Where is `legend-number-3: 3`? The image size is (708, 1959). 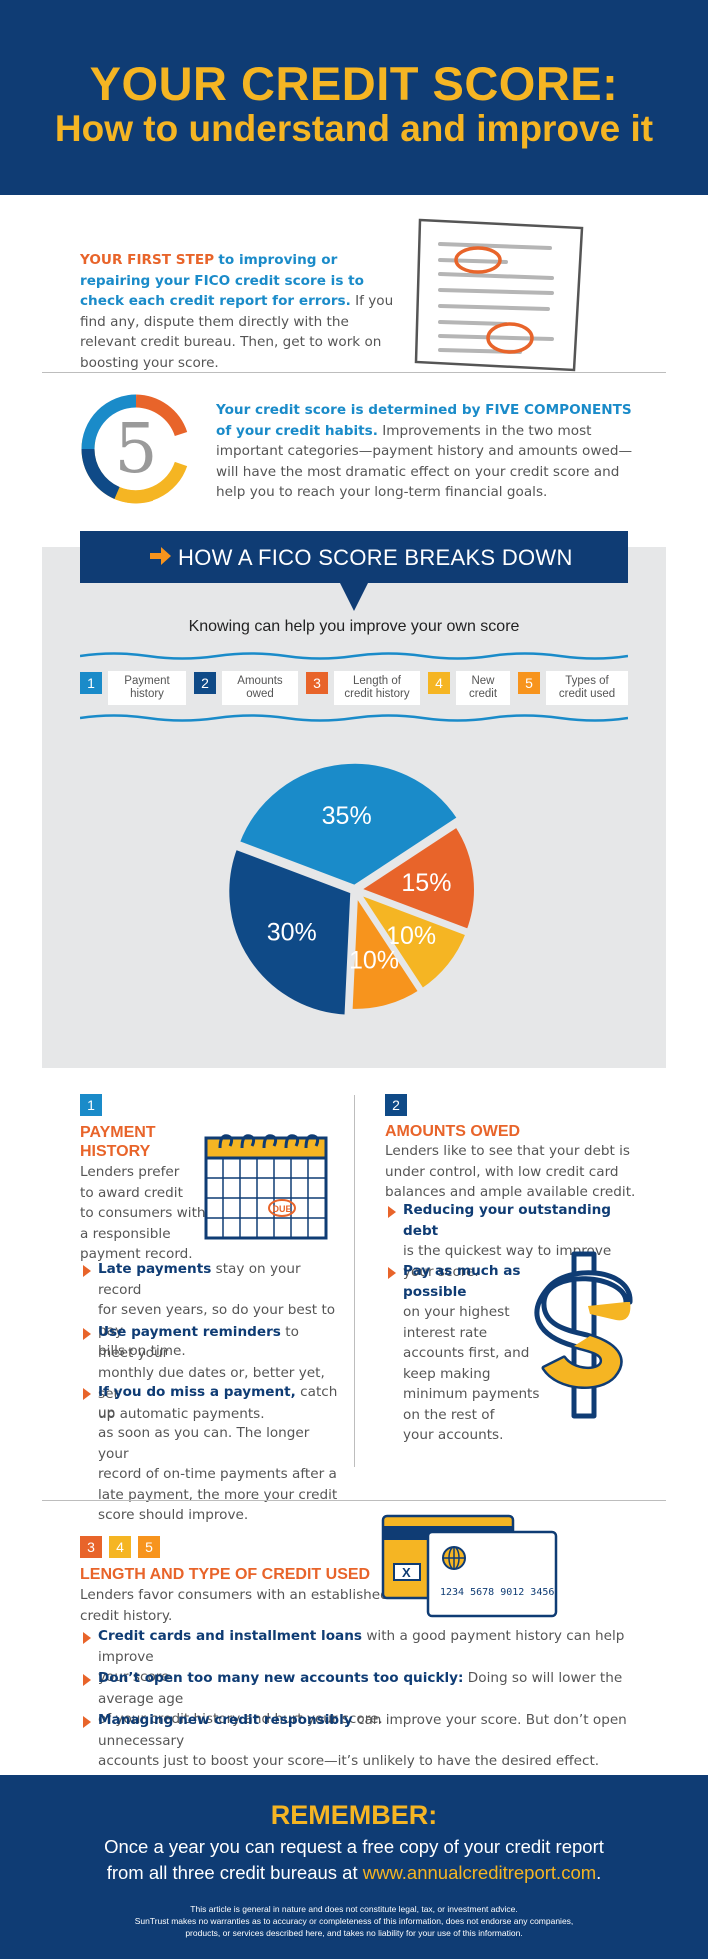
legend-number-3: 3 is located at coordinates (317, 683).